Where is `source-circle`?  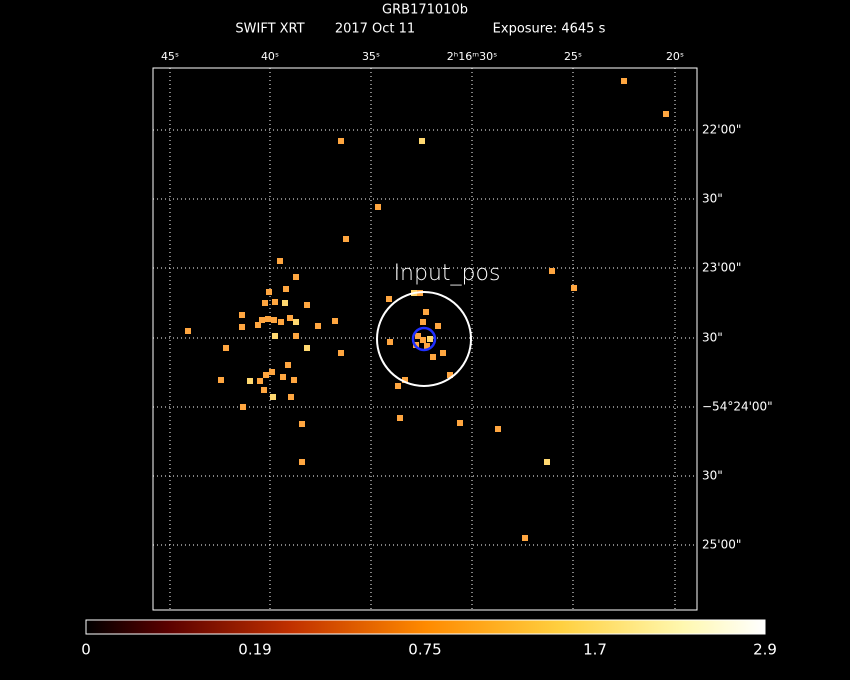 source-circle is located at coordinates (424, 339).